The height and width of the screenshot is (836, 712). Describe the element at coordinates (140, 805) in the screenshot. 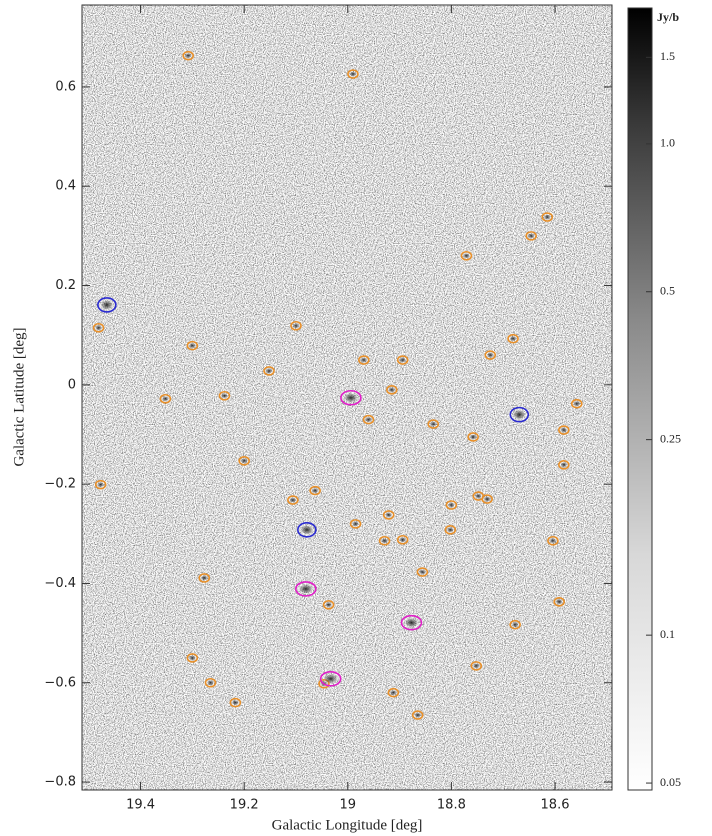

I see `x-tick-label: 19.4` at that location.